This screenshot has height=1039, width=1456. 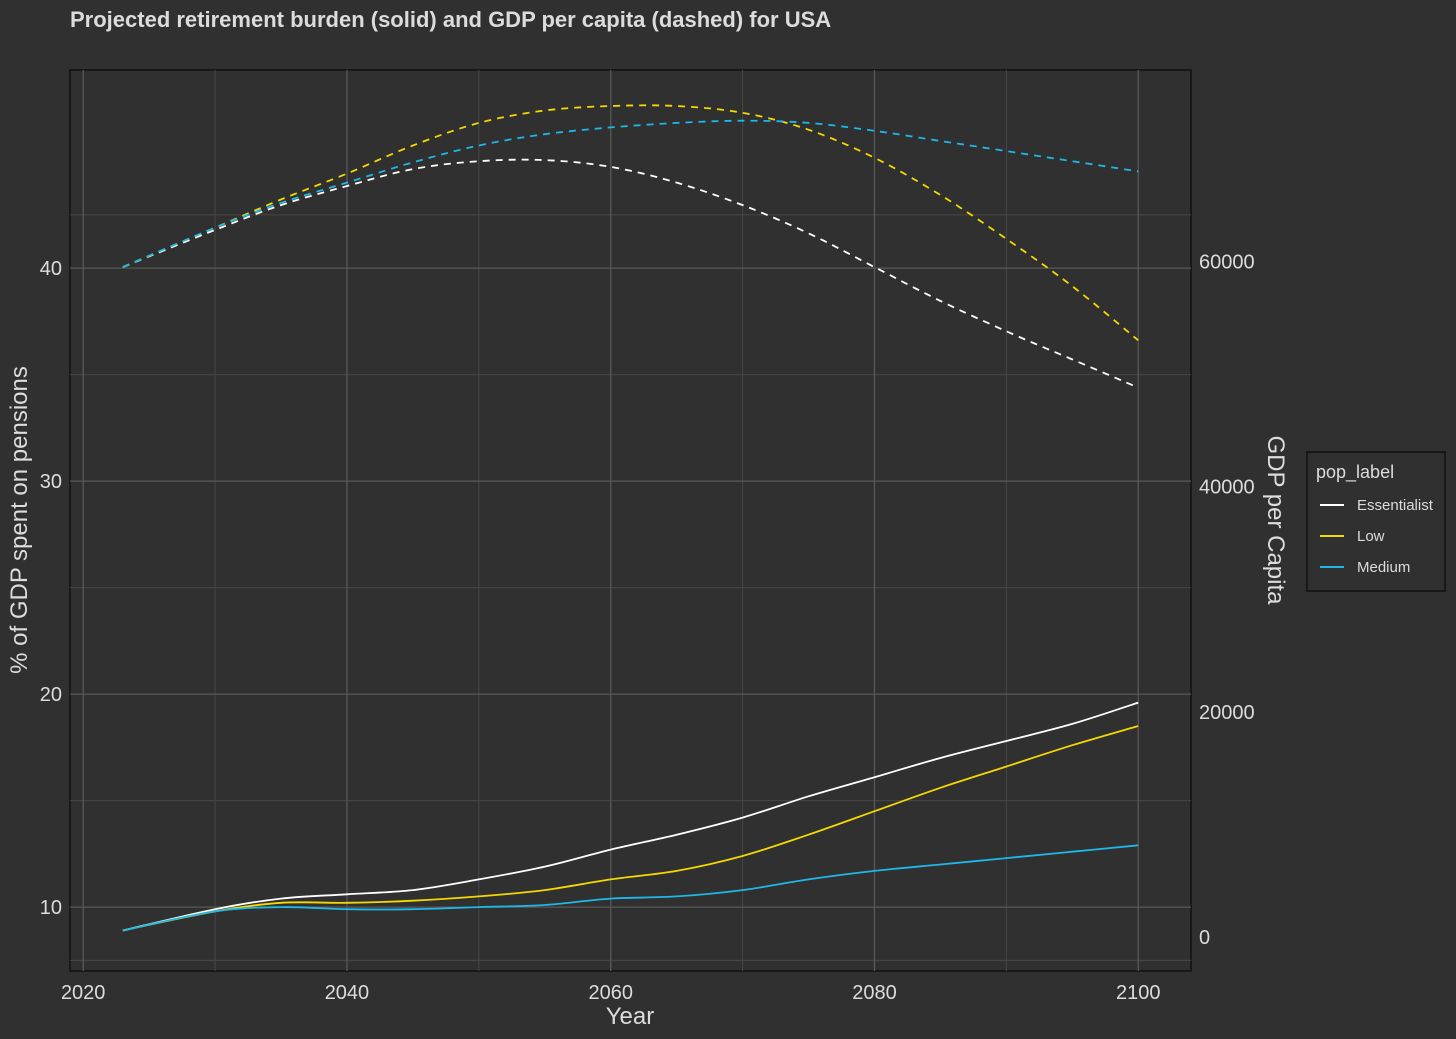 What do you see at coordinates (1227, 713) in the screenshot?
I see `y-right-tick-label: 20000` at bounding box center [1227, 713].